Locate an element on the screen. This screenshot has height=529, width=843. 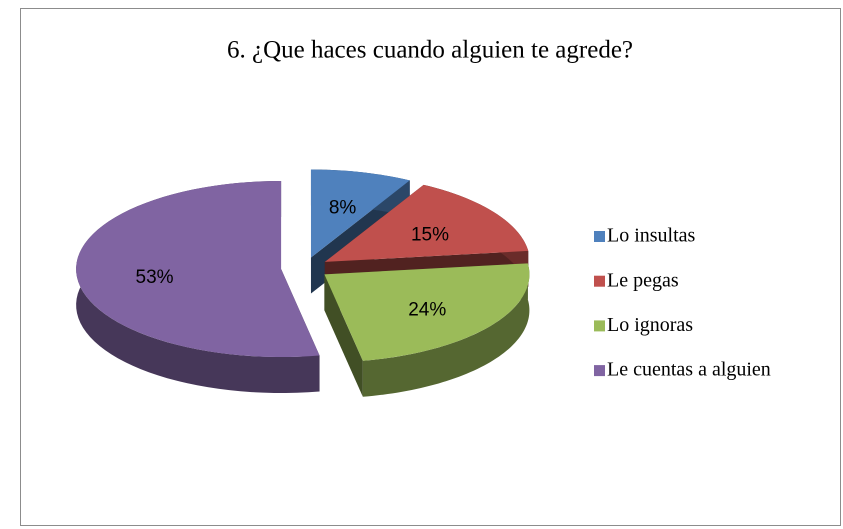
data-label: 24% is located at coordinates (427, 309).